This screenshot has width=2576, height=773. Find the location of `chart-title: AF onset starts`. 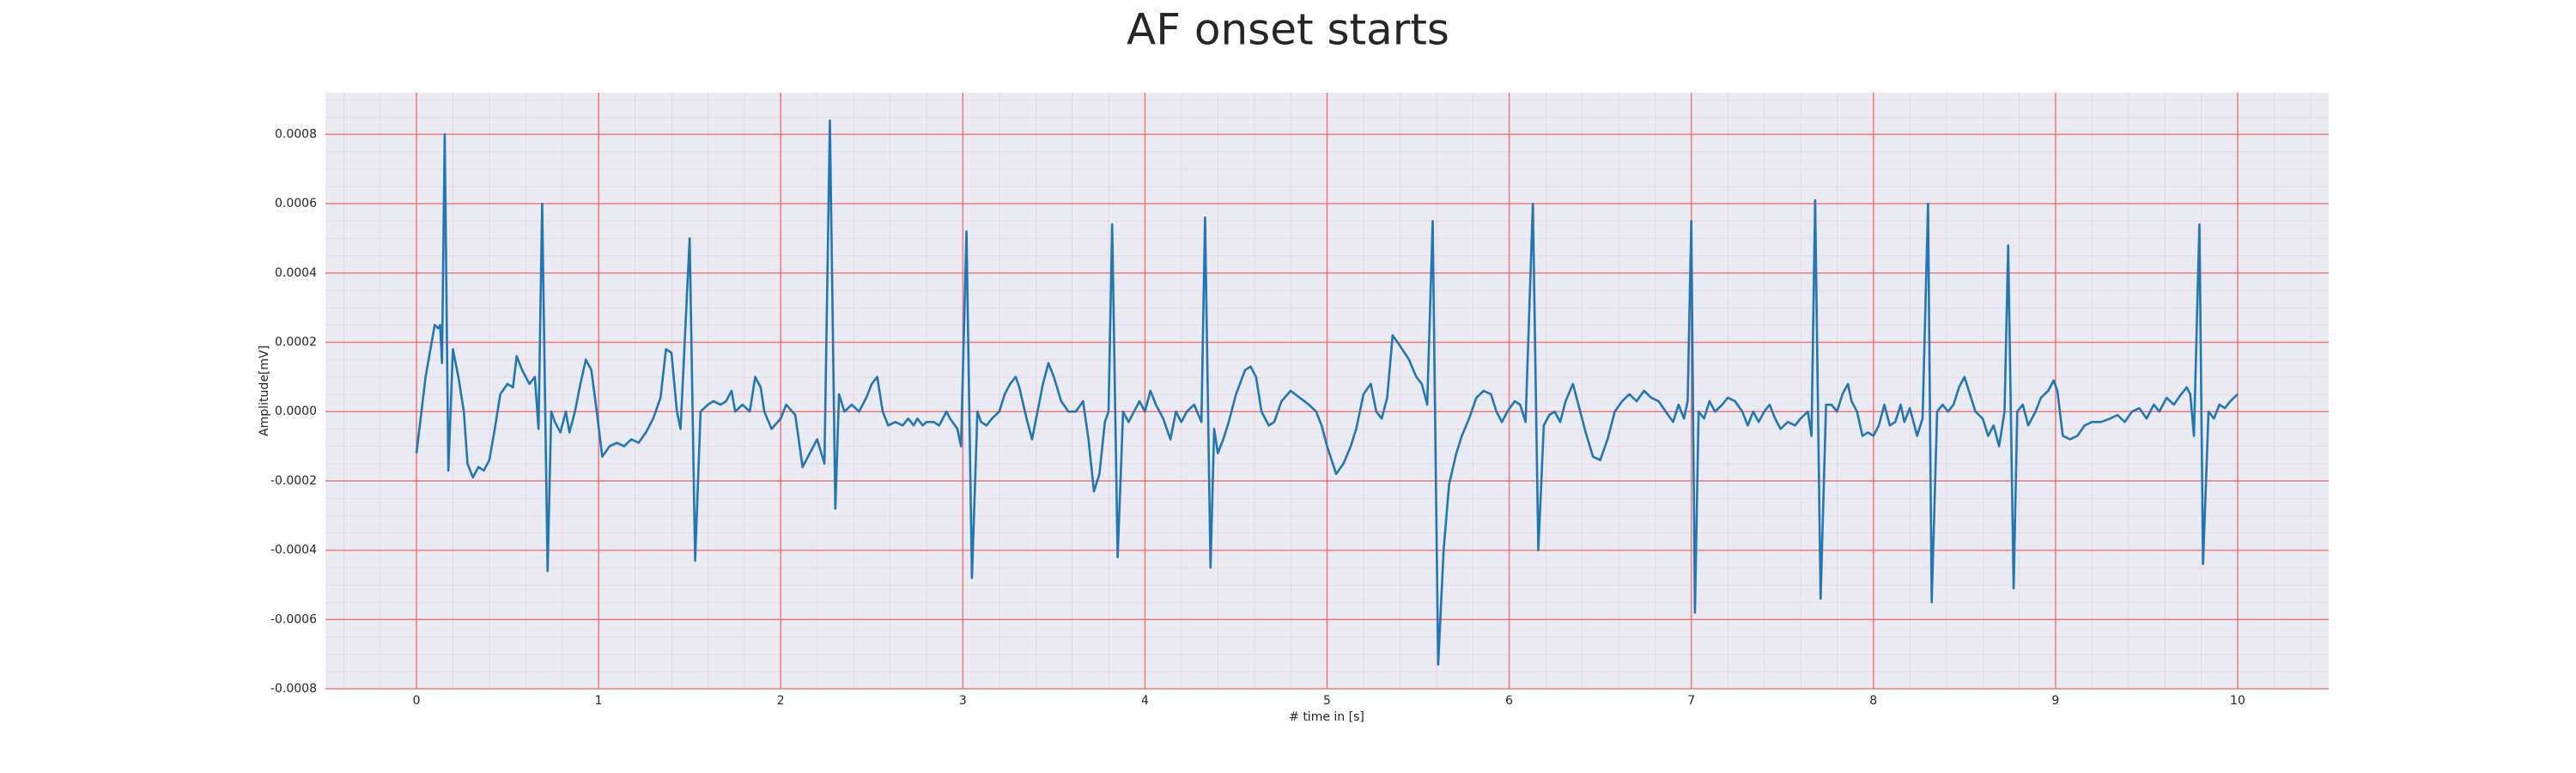

chart-title: AF onset starts is located at coordinates (1288, 30).